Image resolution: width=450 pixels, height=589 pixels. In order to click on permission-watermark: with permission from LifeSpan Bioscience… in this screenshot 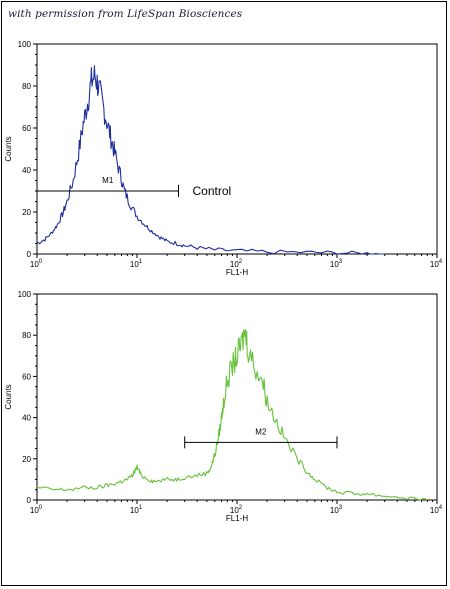, I will do `click(125, 14)`.